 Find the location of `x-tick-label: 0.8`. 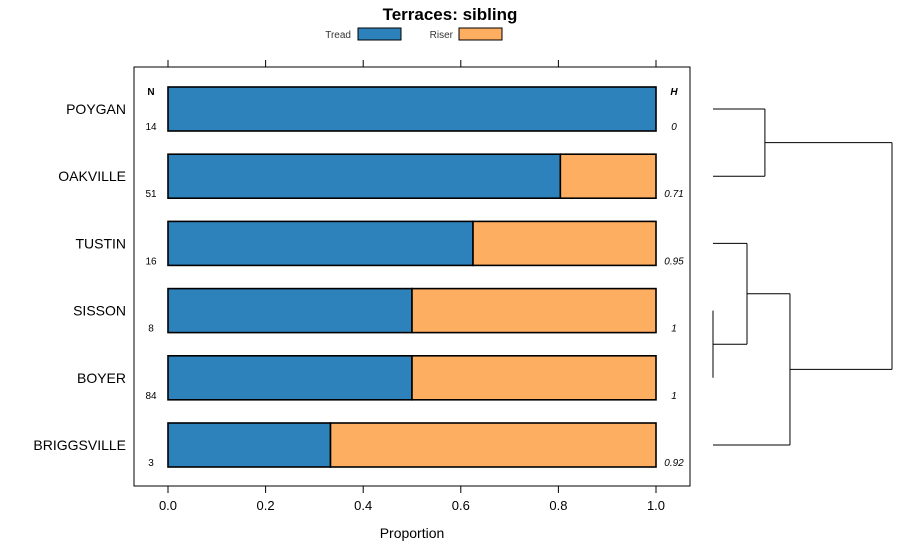

x-tick-label: 0.8 is located at coordinates (558, 505).